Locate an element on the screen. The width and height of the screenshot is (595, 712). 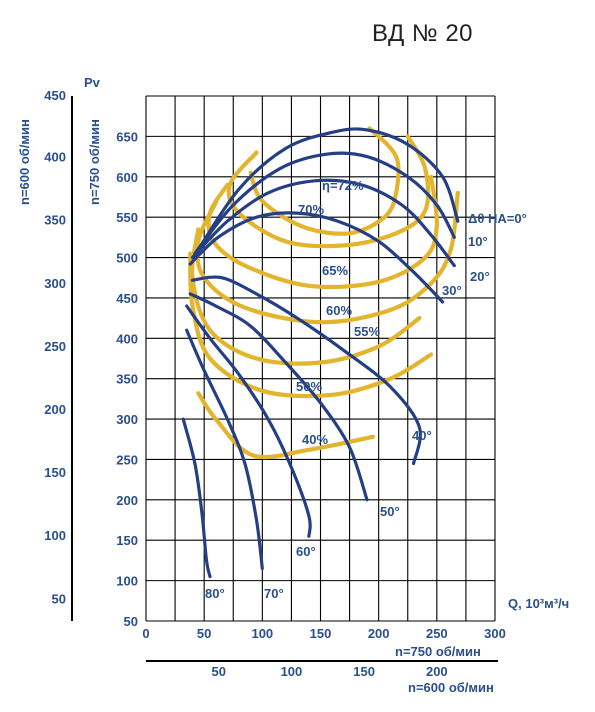
blade-angle-label: 40° is located at coordinates (422, 435).